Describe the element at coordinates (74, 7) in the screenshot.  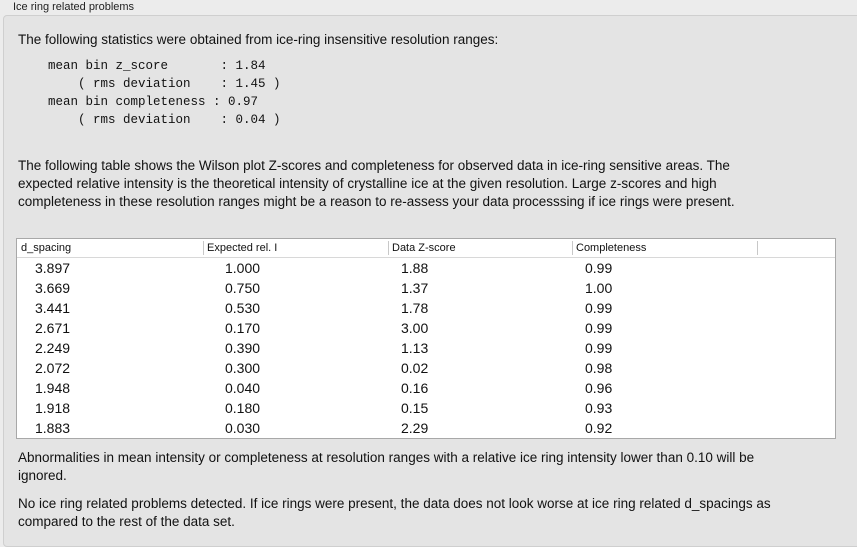
I see `group-title: Ice ring related problems` at that location.